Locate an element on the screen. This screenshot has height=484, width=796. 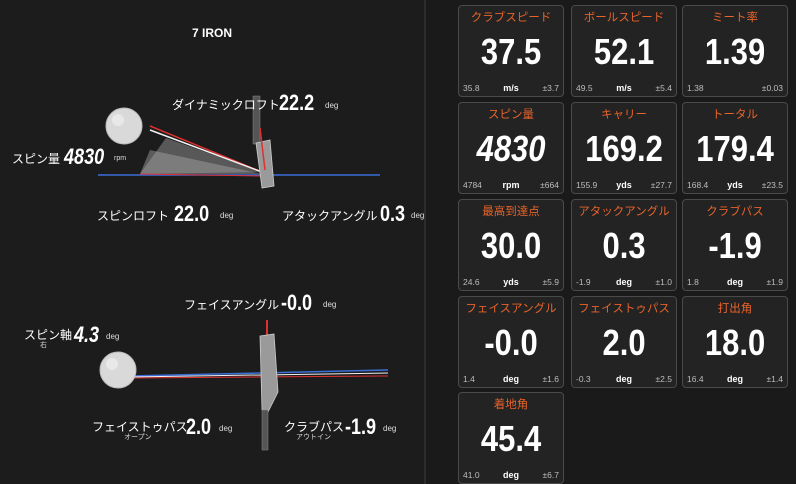
metric-min: 4784 is located at coordinates (472, 185).